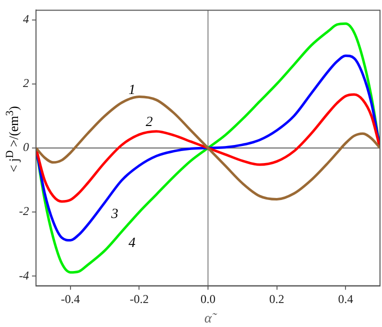  I want to click on y-tick-label: -2, so click(23, 211).